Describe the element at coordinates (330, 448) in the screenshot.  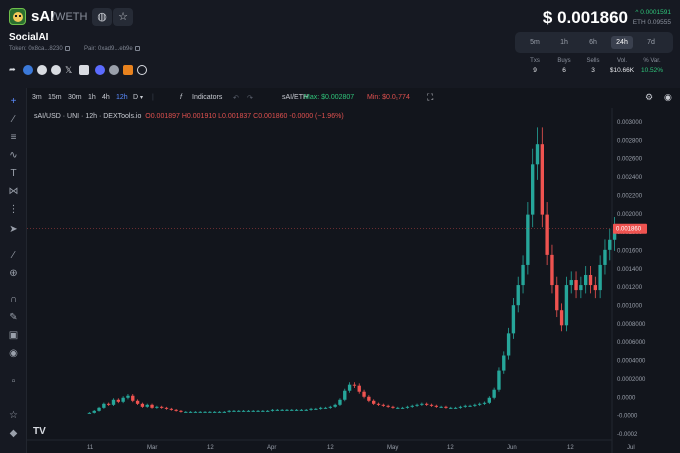
I see `x-tick-label: 12` at that location.